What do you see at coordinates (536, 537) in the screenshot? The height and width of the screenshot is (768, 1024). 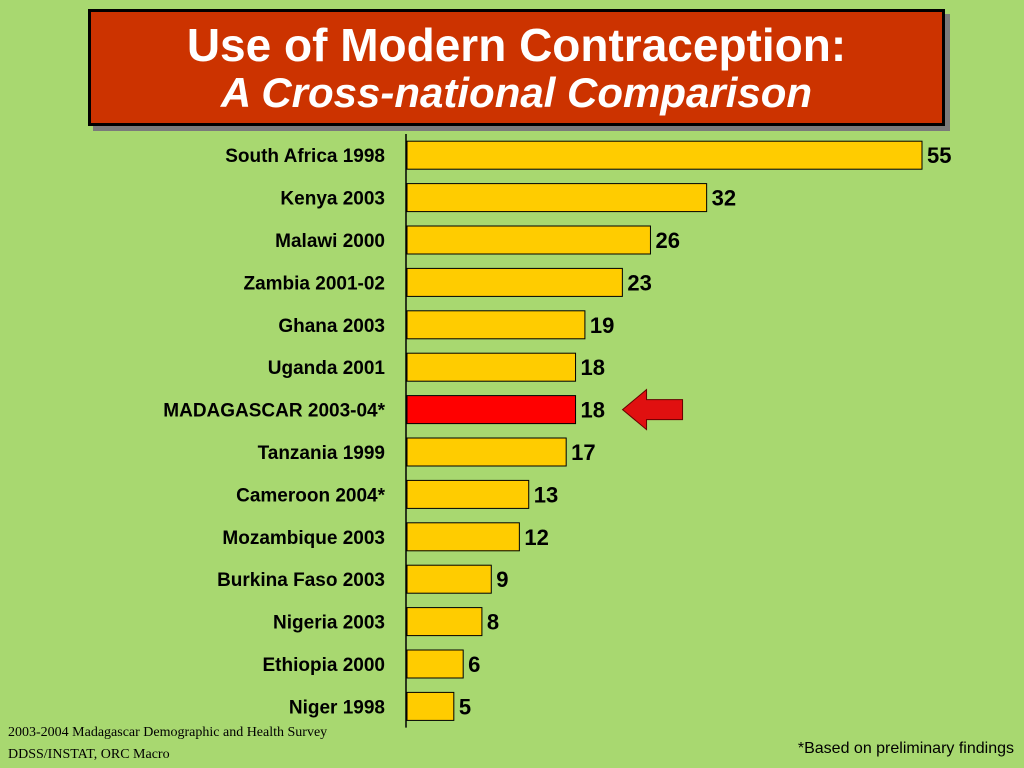 I see `value-label: 12` at bounding box center [536, 537].